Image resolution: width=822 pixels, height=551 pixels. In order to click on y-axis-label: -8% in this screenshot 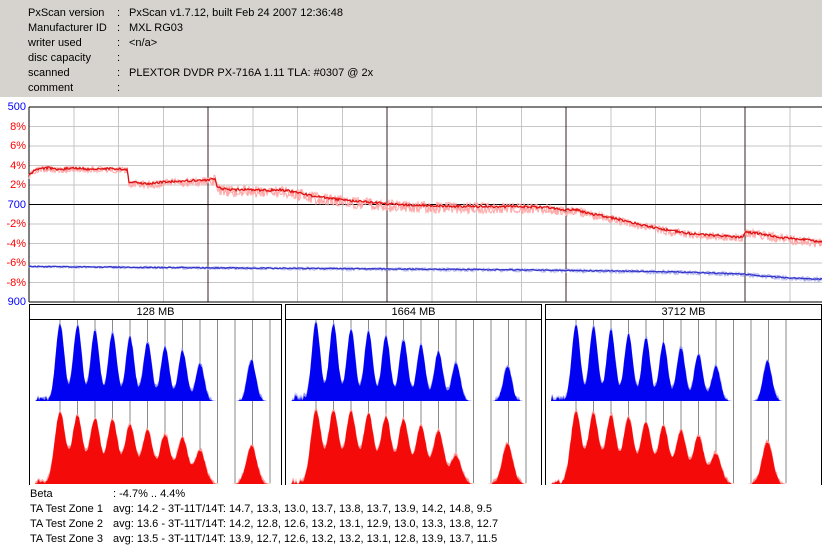, I will do `click(16, 282)`.